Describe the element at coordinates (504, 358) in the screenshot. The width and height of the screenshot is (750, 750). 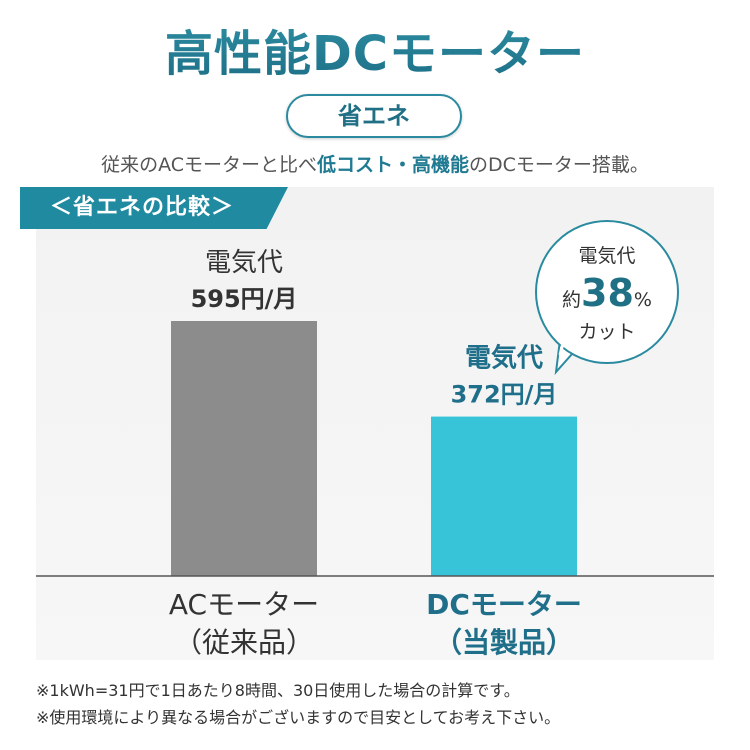
I see `value-prefix-1: 電気代` at that location.